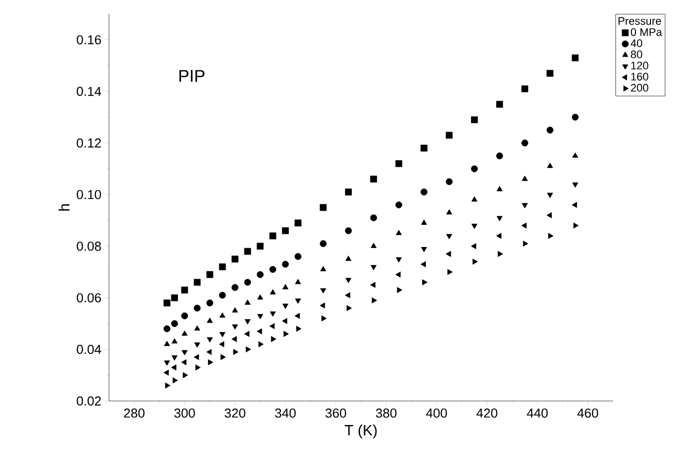 The image size is (689, 463). Describe the element at coordinates (436, 413) in the screenshot. I see `x-tick-label: 400` at that location.